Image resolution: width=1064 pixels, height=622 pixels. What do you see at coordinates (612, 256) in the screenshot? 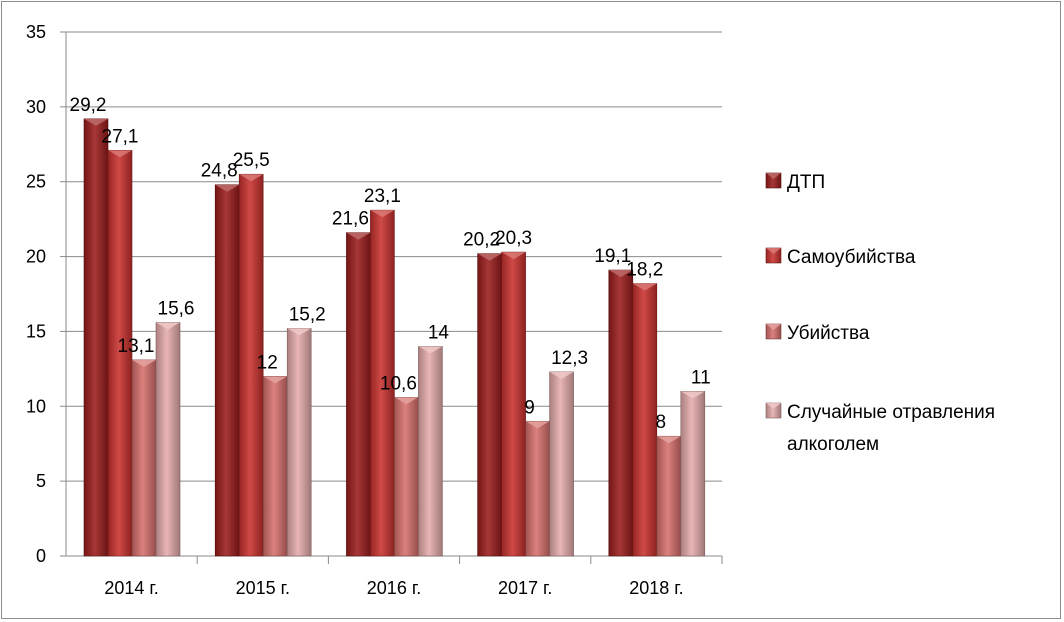
I see `data-label: 19,1` at bounding box center [612, 256].